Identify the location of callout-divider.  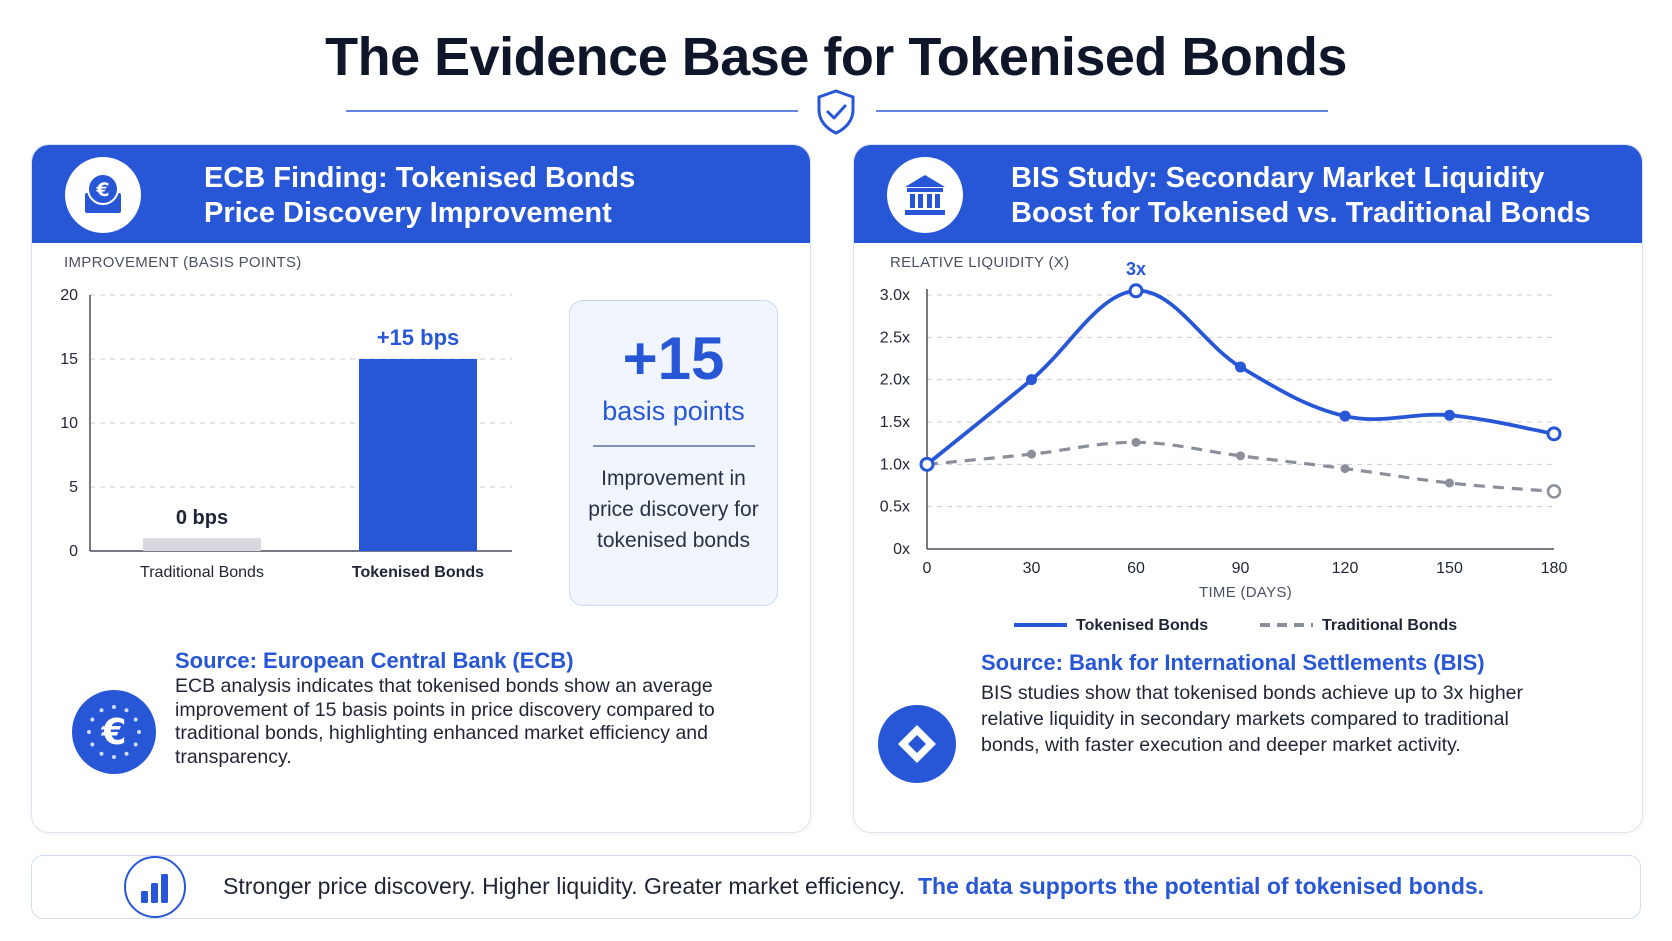
(673, 446).